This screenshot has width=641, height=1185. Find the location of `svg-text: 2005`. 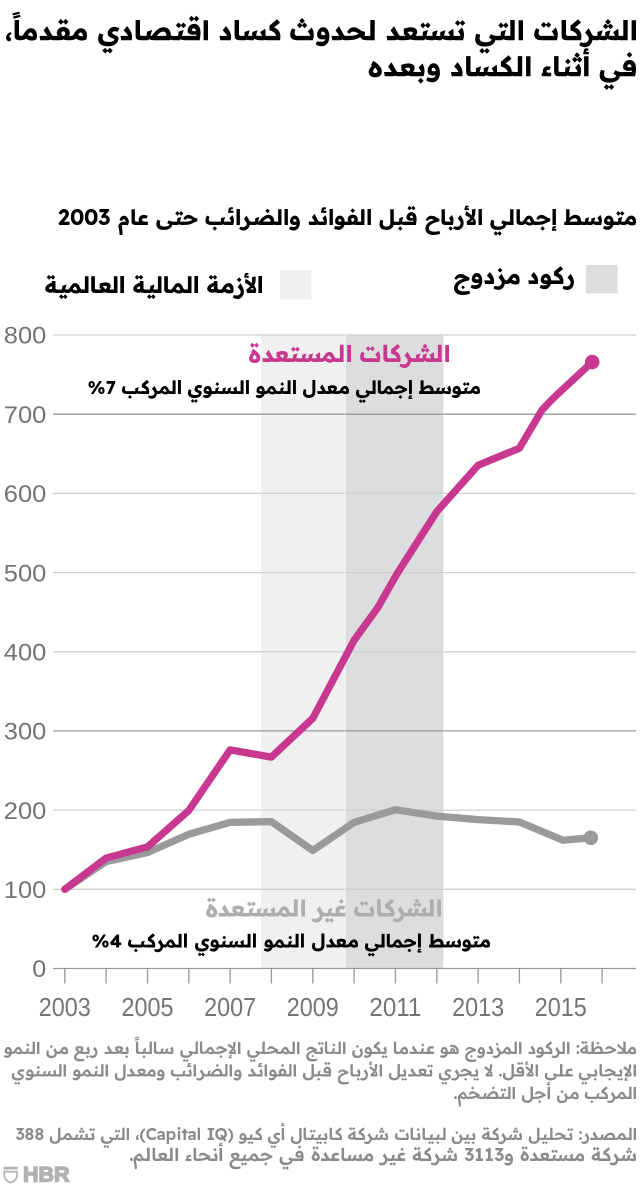

svg-text: 2005 is located at coordinates (148, 1007).